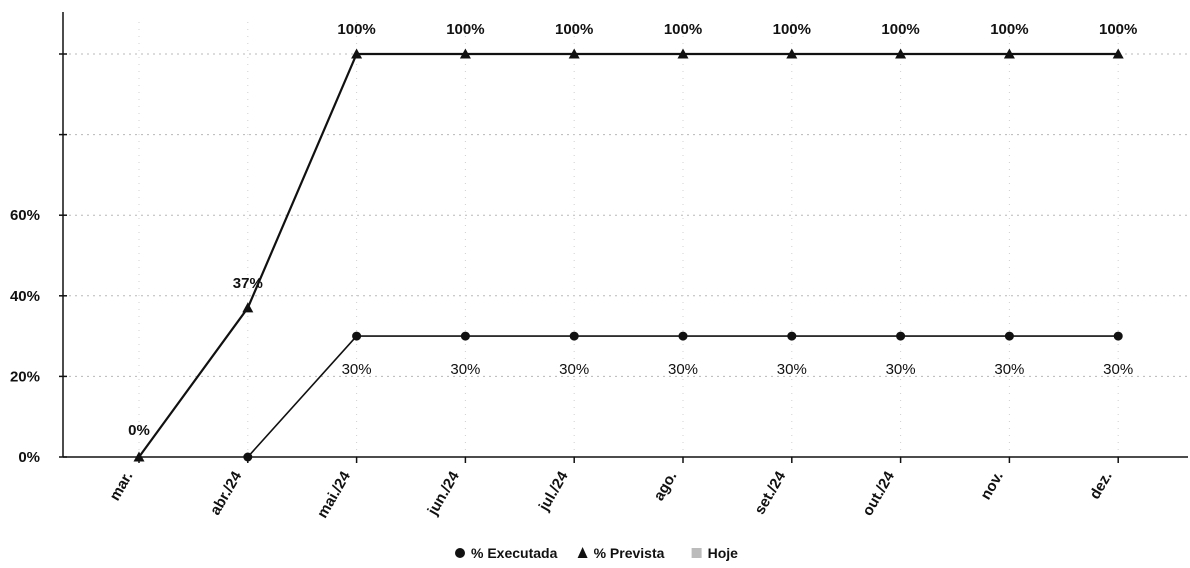 The height and width of the screenshot is (568, 1190). Describe the element at coordinates (460, 553) in the screenshot. I see `legend-marker-circle` at that location.